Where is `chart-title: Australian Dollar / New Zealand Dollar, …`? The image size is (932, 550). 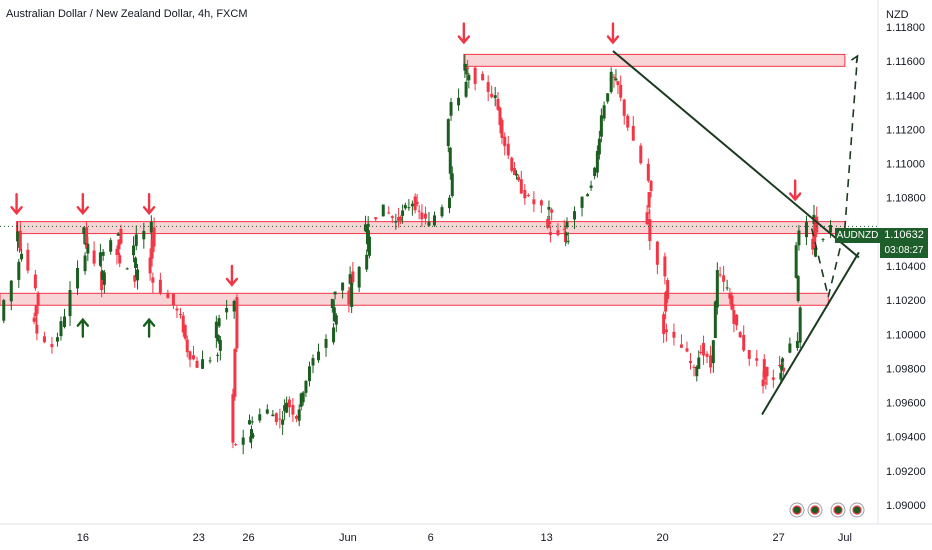
chart-title: Australian Dollar / New Zealand Dollar, … is located at coordinates (127, 14).